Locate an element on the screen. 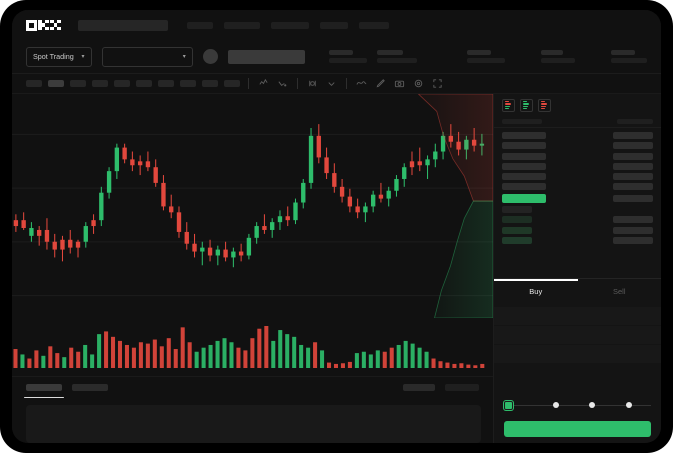  candlestick-chart-icon is located at coordinates (263, 83).